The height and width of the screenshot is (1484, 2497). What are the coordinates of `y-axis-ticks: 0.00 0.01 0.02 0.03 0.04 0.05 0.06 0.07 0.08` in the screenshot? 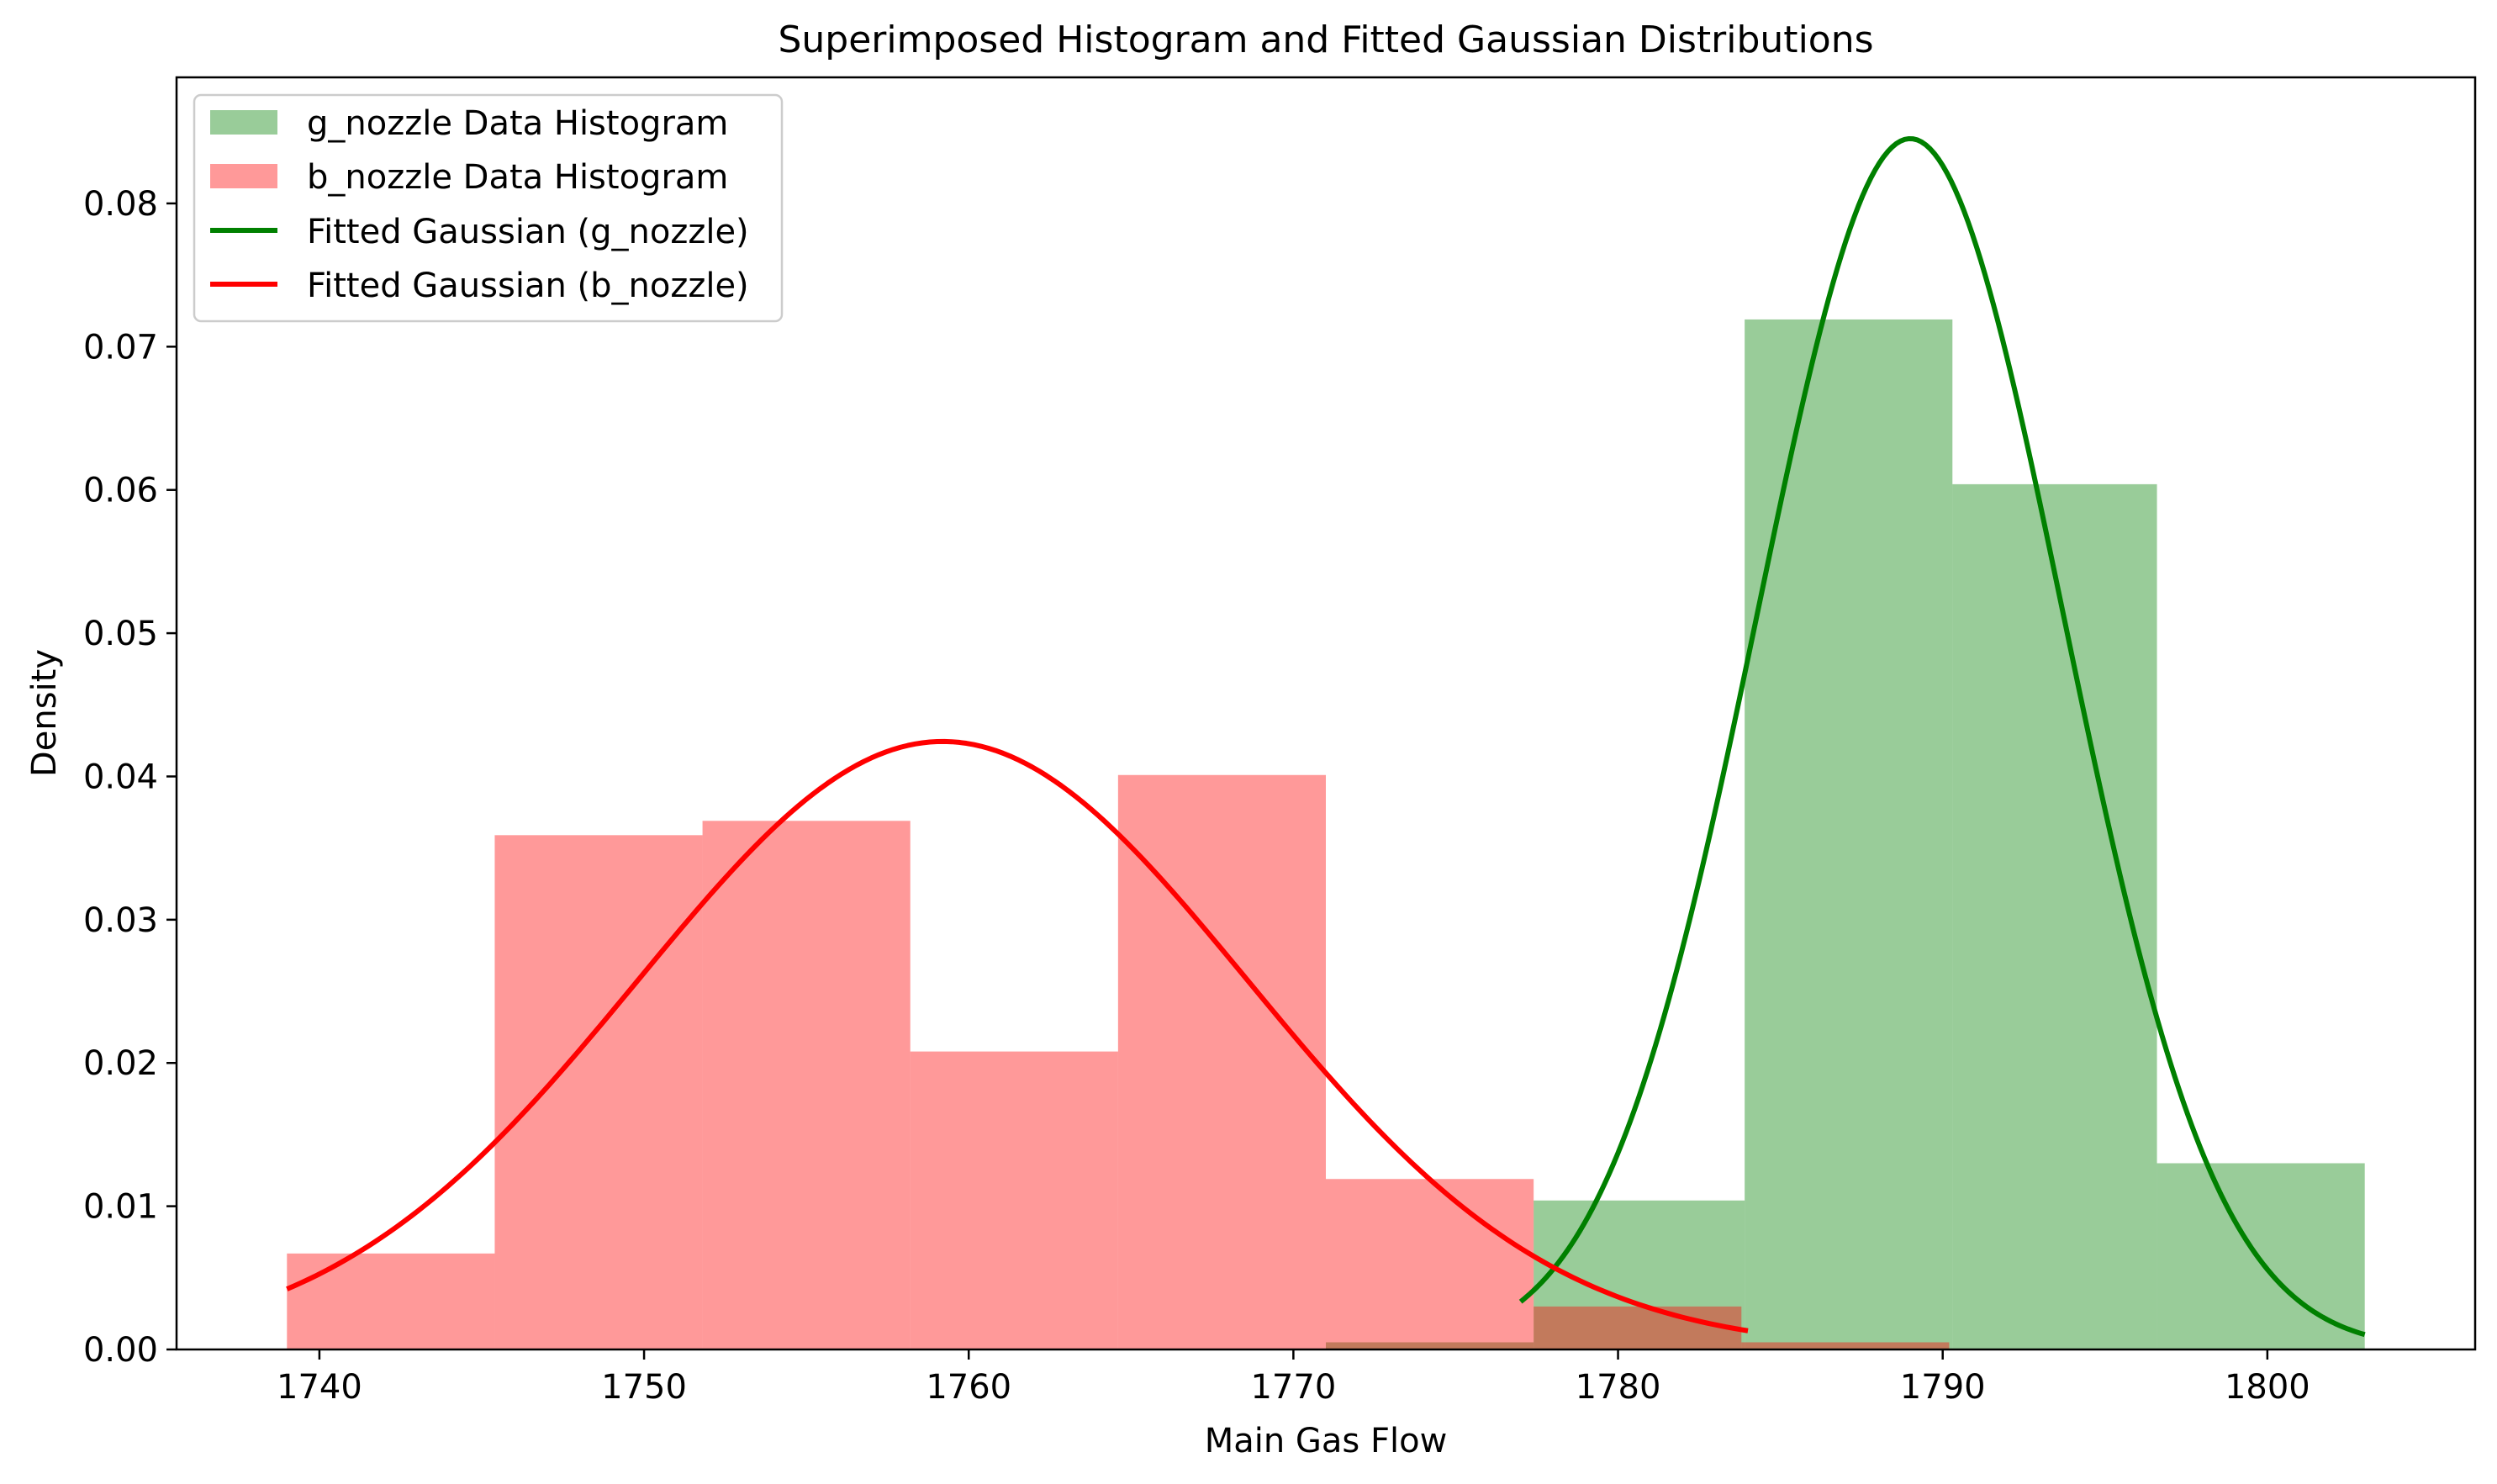 It's located at (130, 777).